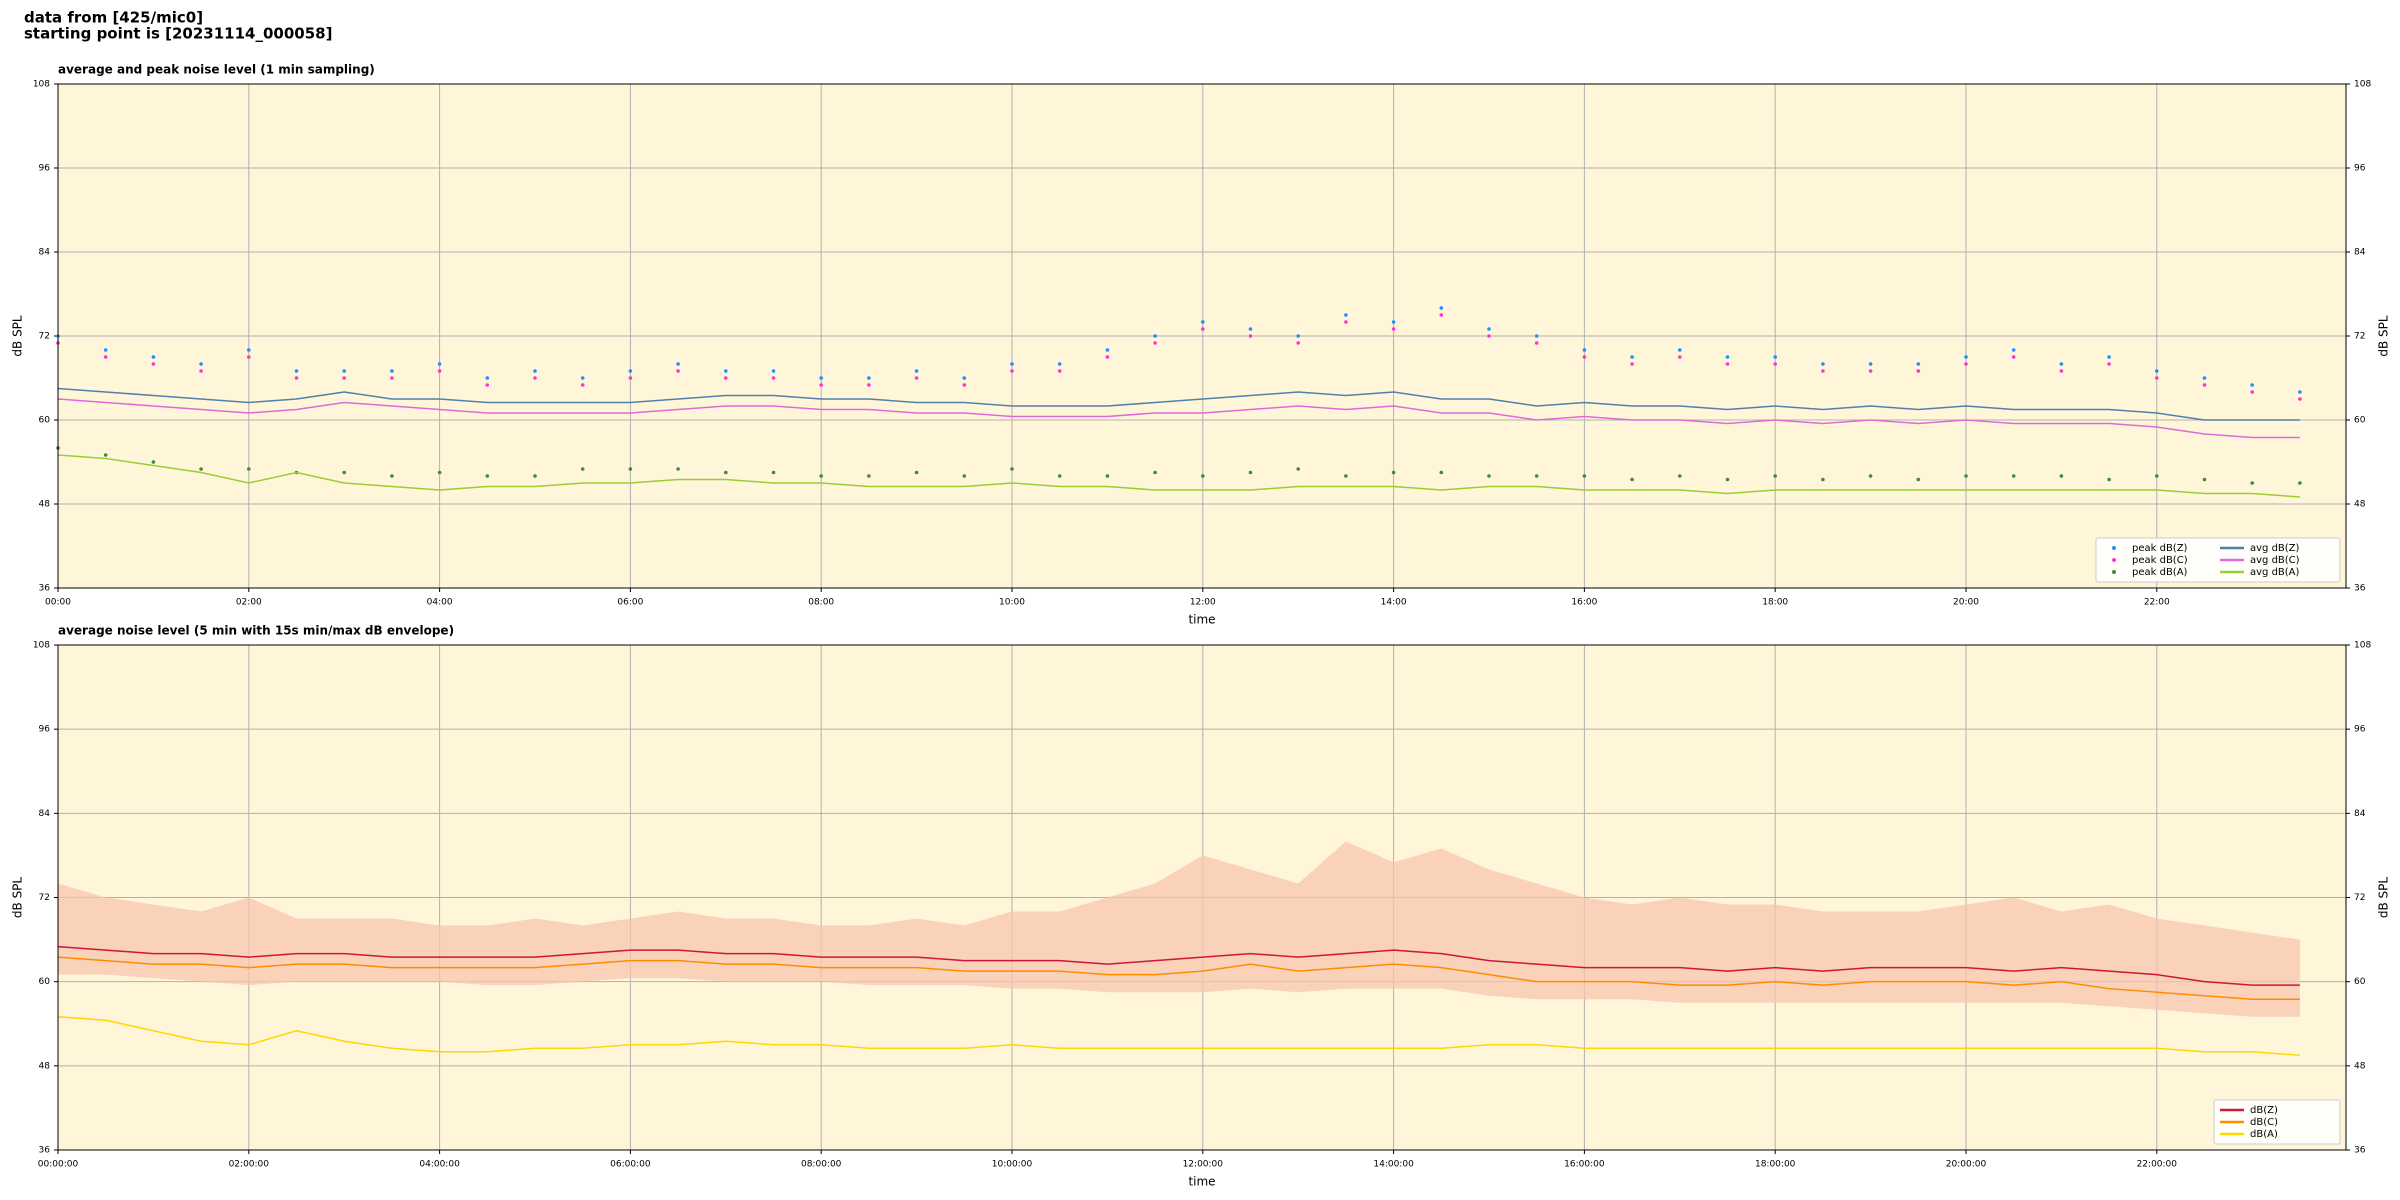 The image size is (2400, 1200). What do you see at coordinates (1201, 620) in the screenshot?
I see `x-axis-label: time` at bounding box center [1201, 620].